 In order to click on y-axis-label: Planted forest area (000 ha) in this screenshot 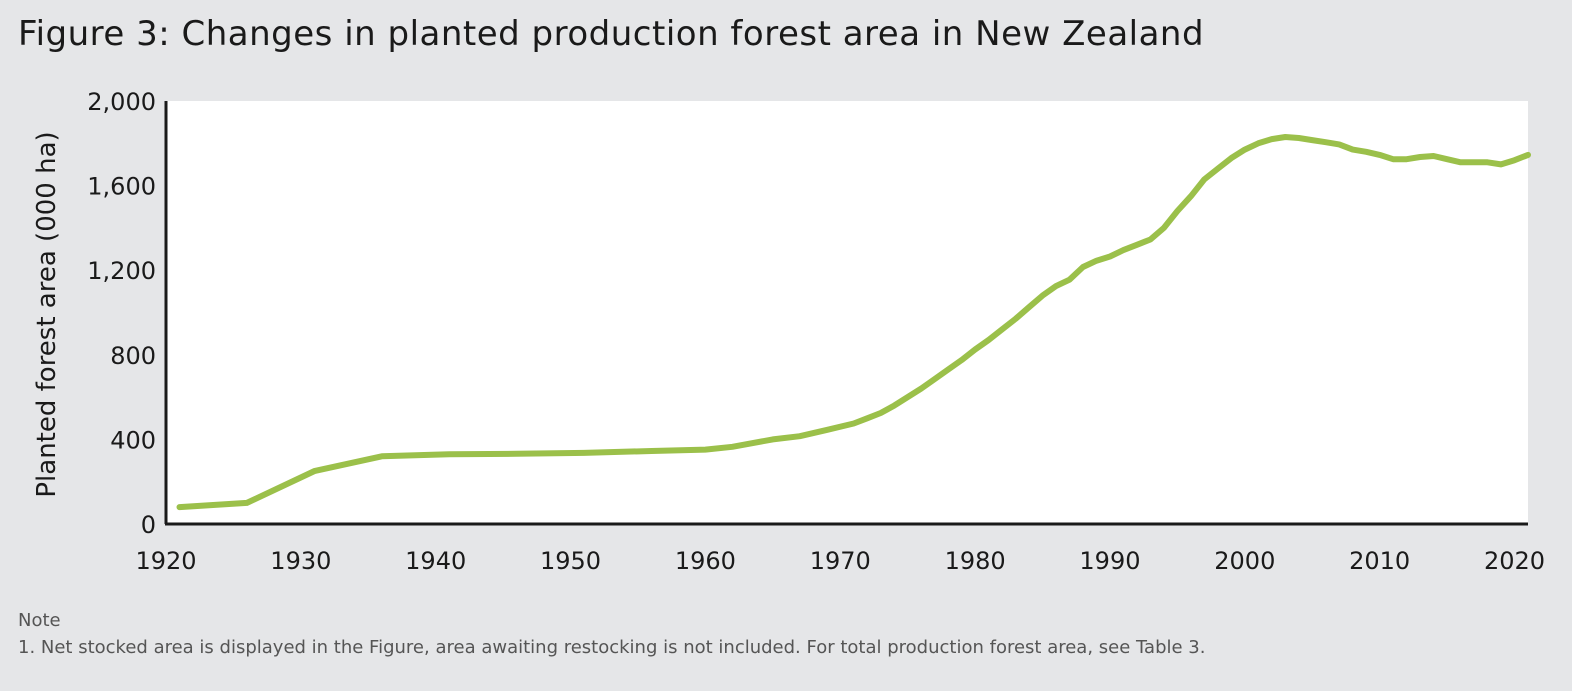, I will do `click(47, 314)`.